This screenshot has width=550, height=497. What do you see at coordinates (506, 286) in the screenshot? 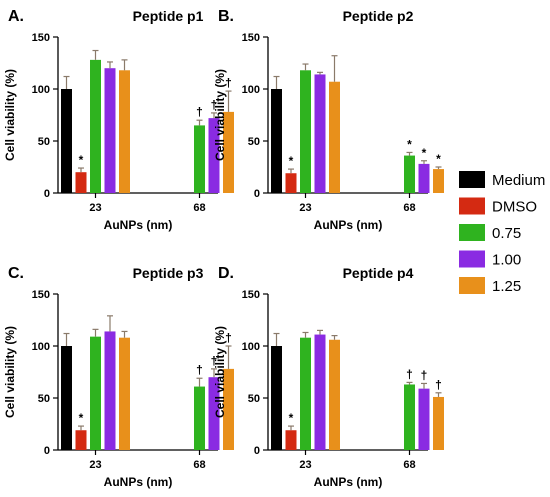
I see `legend-label: 1.25` at bounding box center [506, 286].